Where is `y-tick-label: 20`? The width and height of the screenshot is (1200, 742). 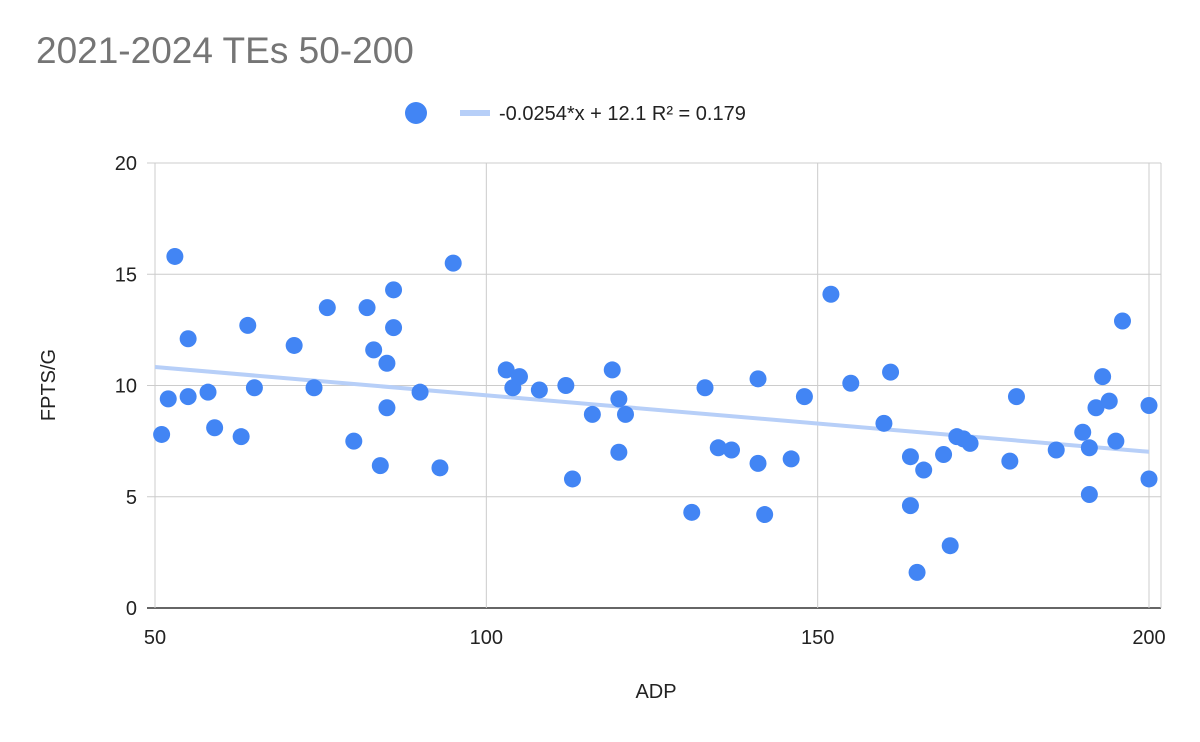 y-tick-label: 20 is located at coordinates (126, 164).